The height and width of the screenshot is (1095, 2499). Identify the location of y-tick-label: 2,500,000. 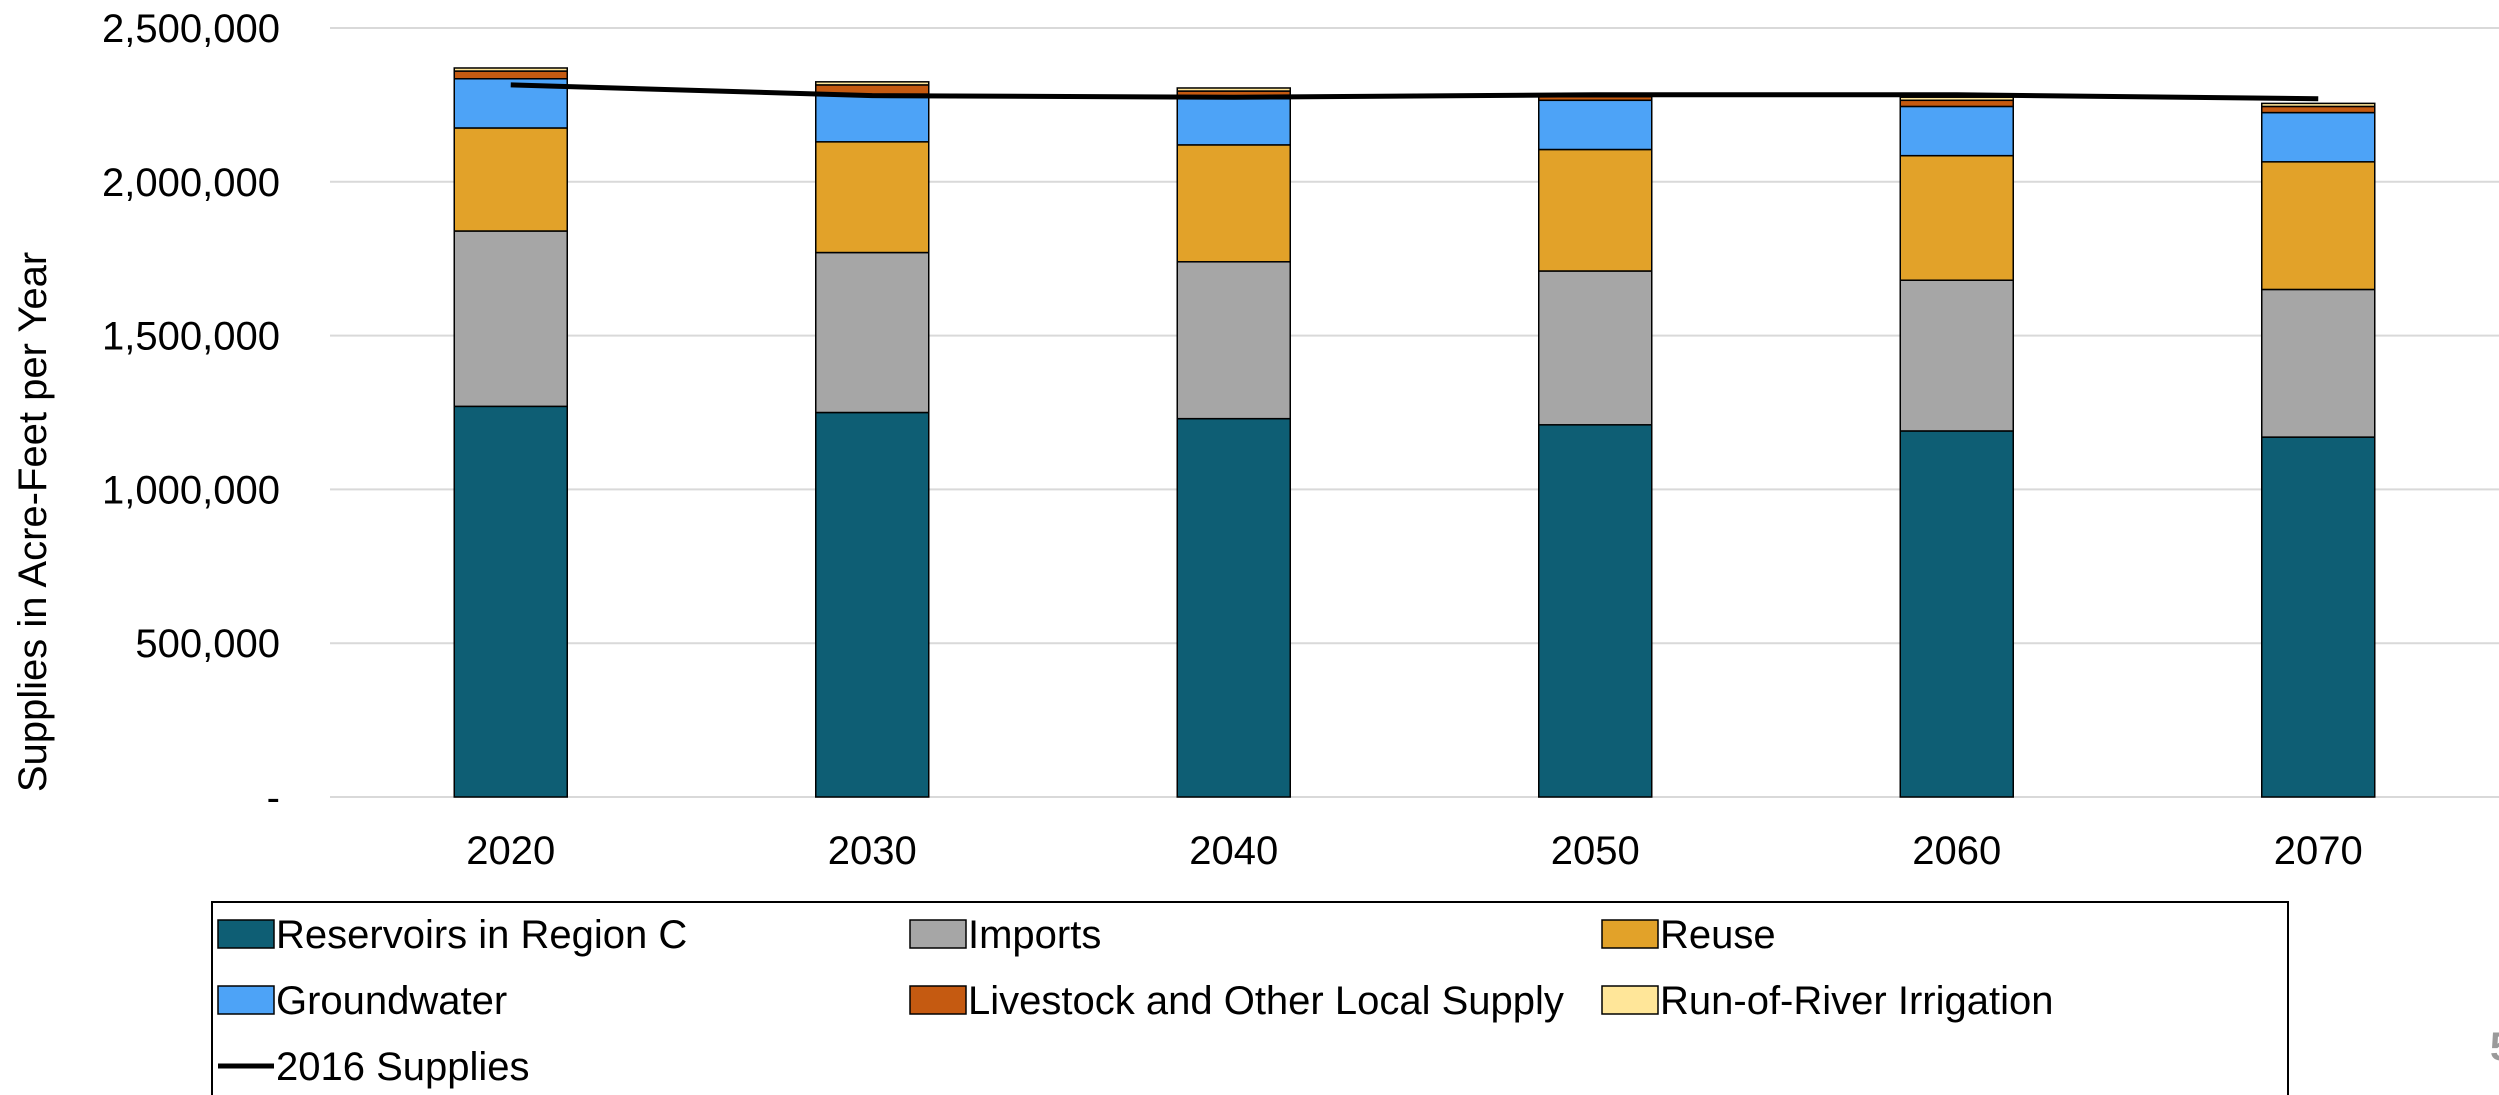
(191, 29).